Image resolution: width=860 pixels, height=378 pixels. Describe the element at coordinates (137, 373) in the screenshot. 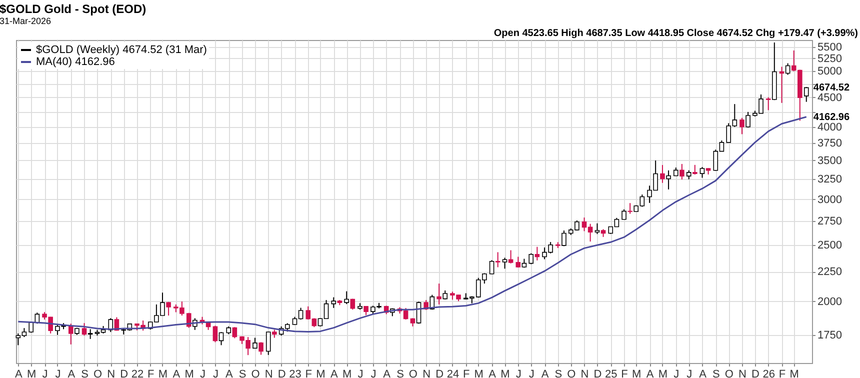

I see `x-tick-label: 22` at that location.